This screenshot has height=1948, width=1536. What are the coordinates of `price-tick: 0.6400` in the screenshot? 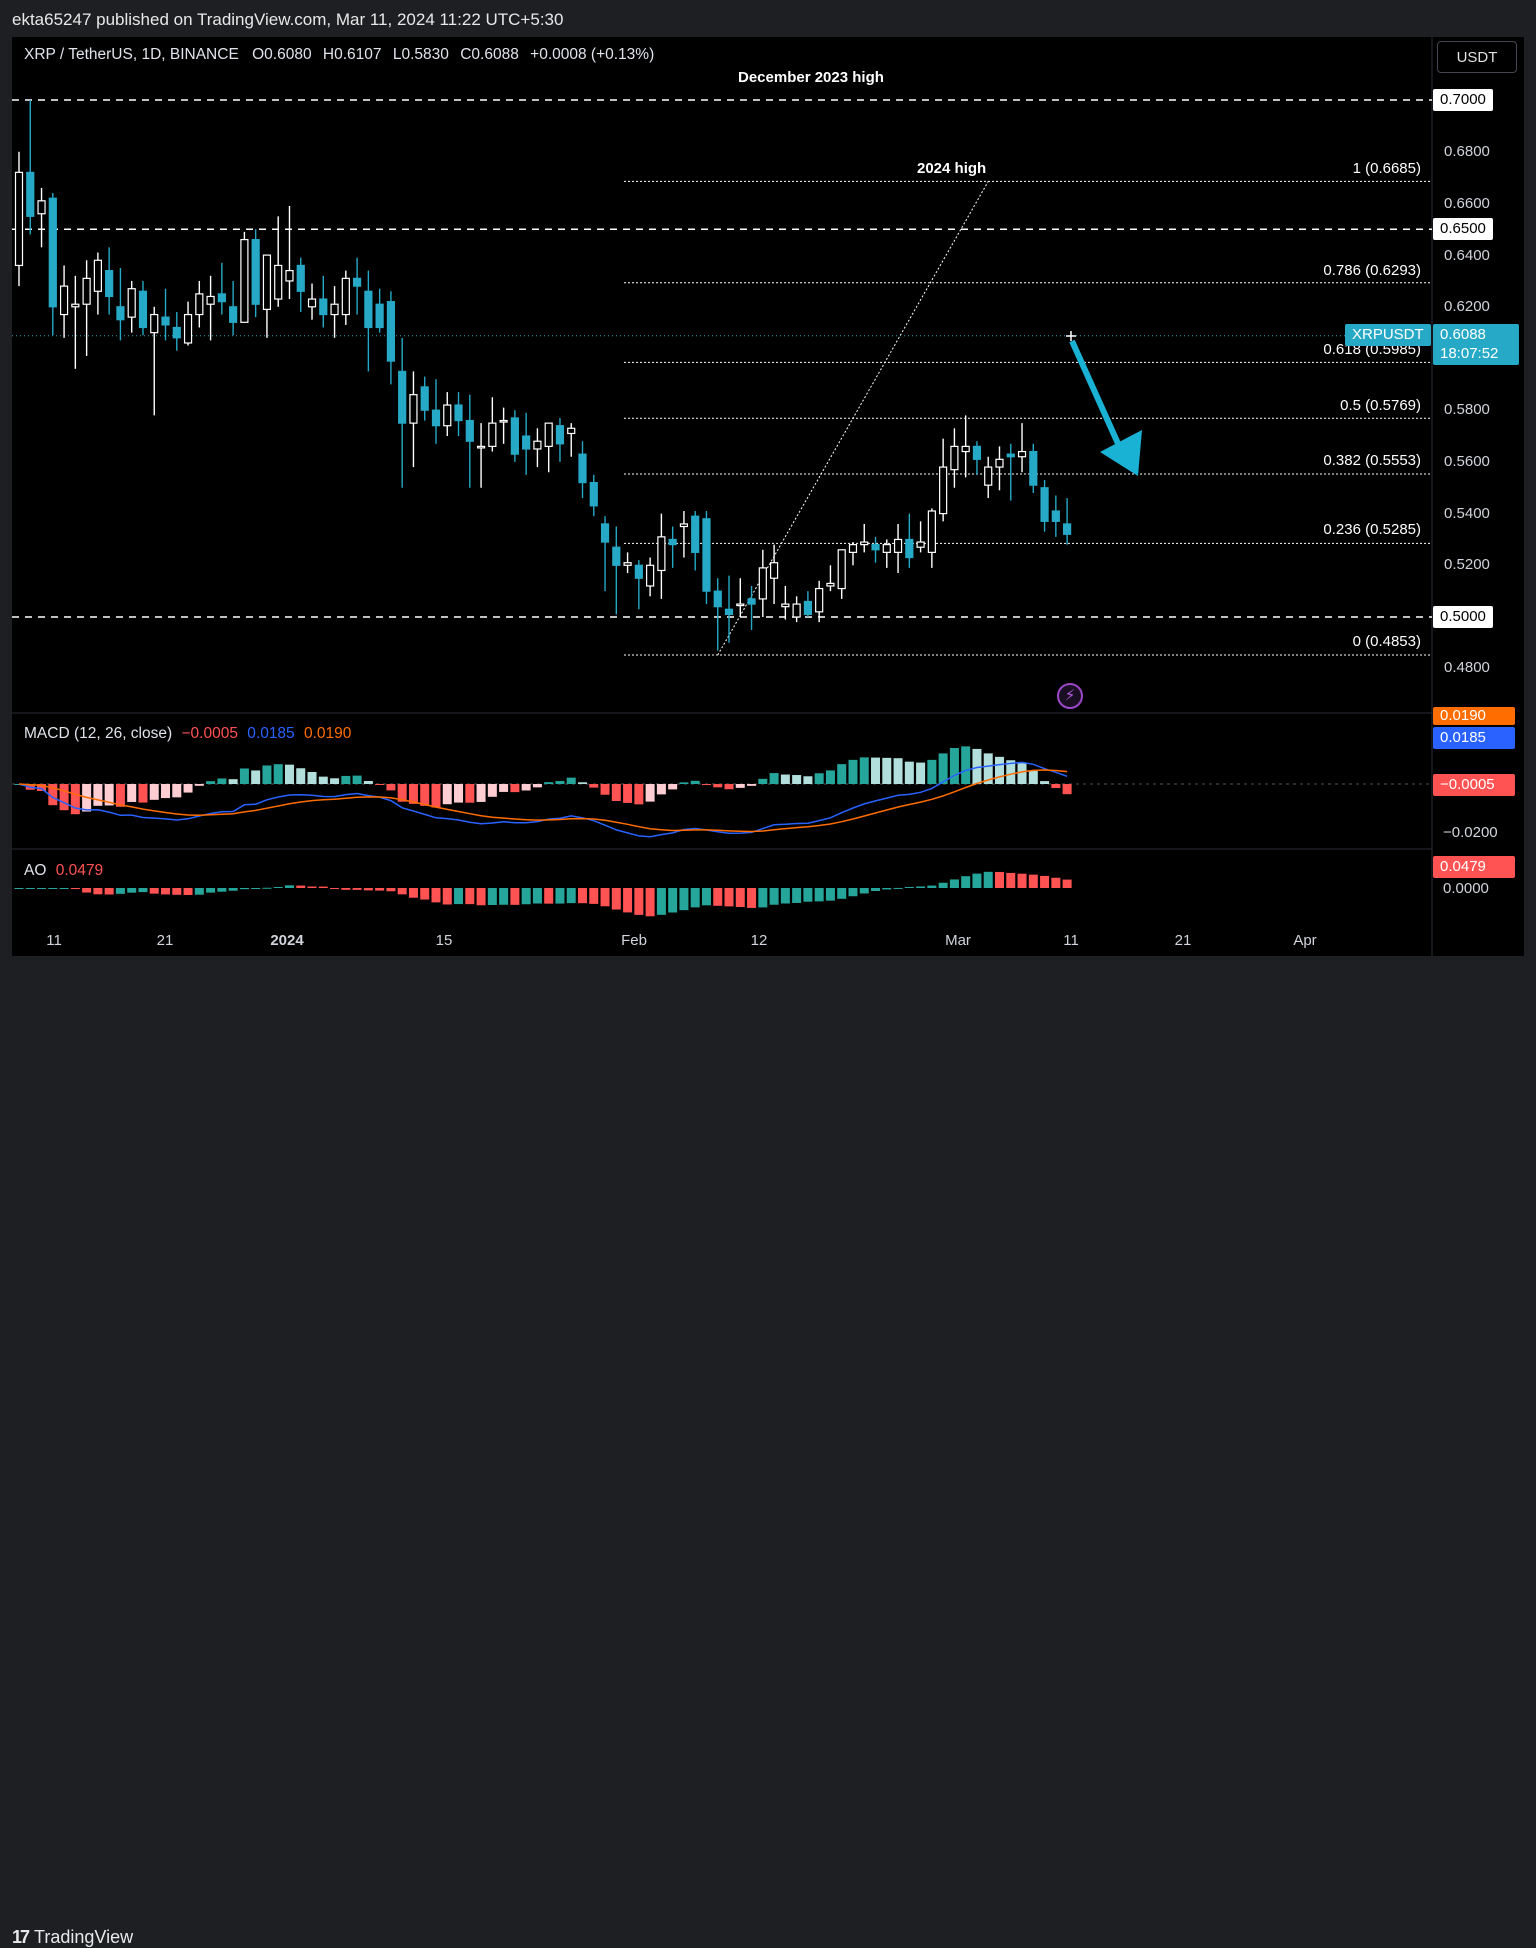 It's located at (1467, 255).